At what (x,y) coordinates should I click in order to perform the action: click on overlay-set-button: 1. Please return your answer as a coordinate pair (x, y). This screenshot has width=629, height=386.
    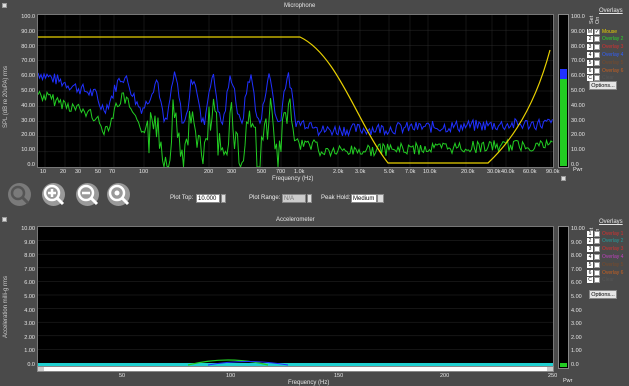
    Looking at the image, I should click on (590, 233).